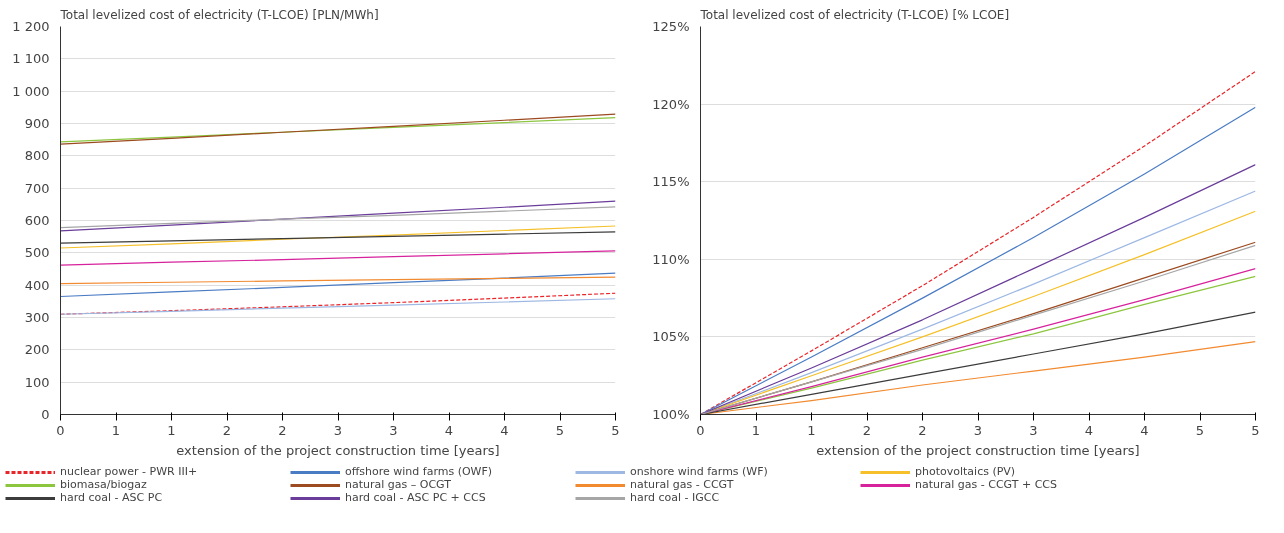 This screenshot has height=533, width=1284. Describe the element at coordinates (31, 59) in the screenshot. I see `y-tick-label: 1 100` at that location.